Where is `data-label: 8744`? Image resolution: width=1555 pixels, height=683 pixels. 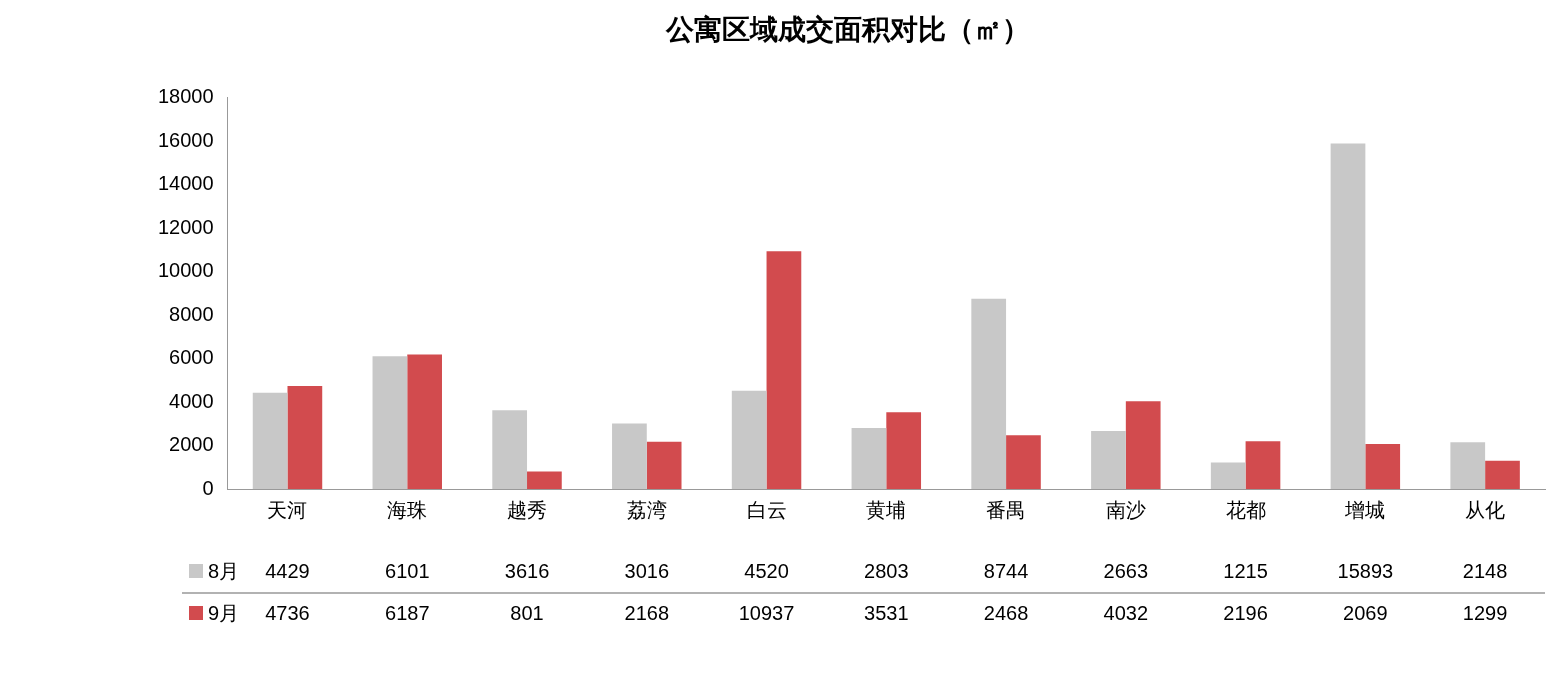
data-label: 8744 is located at coordinates (1006, 570).